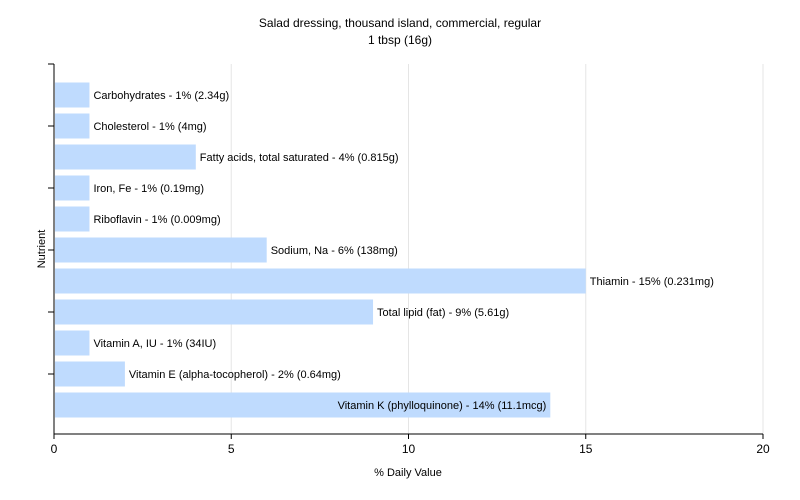 The height and width of the screenshot is (500, 800). I want to click on bar-label: Riboflavin - 1% (0.009mg), so click(156, 220).